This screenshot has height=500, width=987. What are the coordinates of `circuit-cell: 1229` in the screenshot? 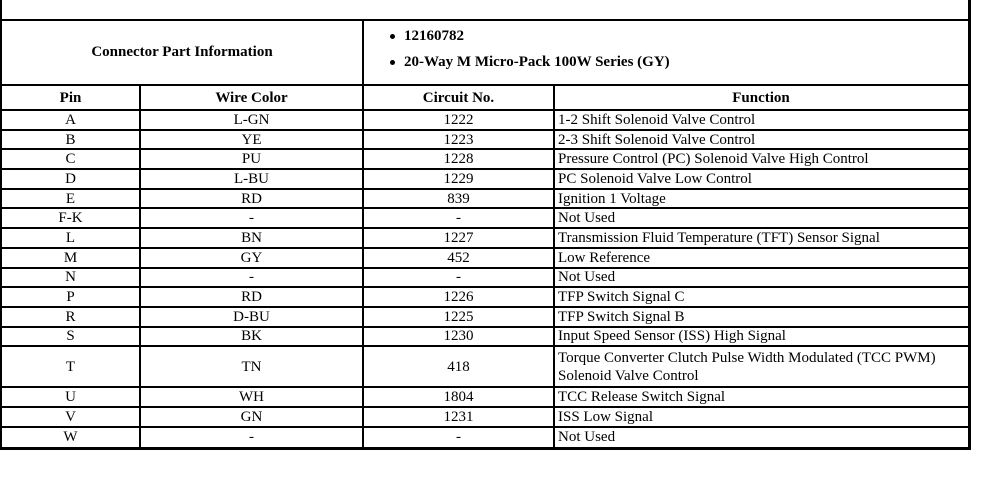 It's located at (457, 179).